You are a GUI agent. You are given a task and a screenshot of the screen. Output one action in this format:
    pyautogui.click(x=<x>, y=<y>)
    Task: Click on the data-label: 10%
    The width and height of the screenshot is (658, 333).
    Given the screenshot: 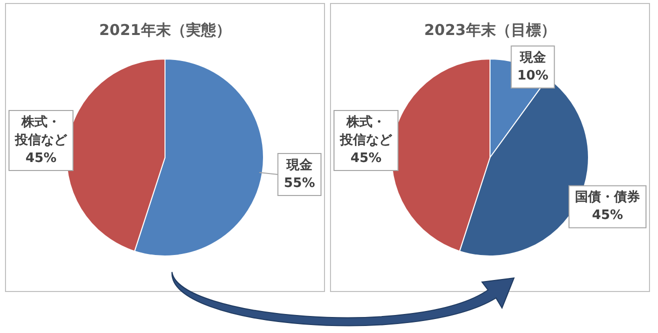 What is the action you would take?
    pyautogui.click(x=532, y=76)
    